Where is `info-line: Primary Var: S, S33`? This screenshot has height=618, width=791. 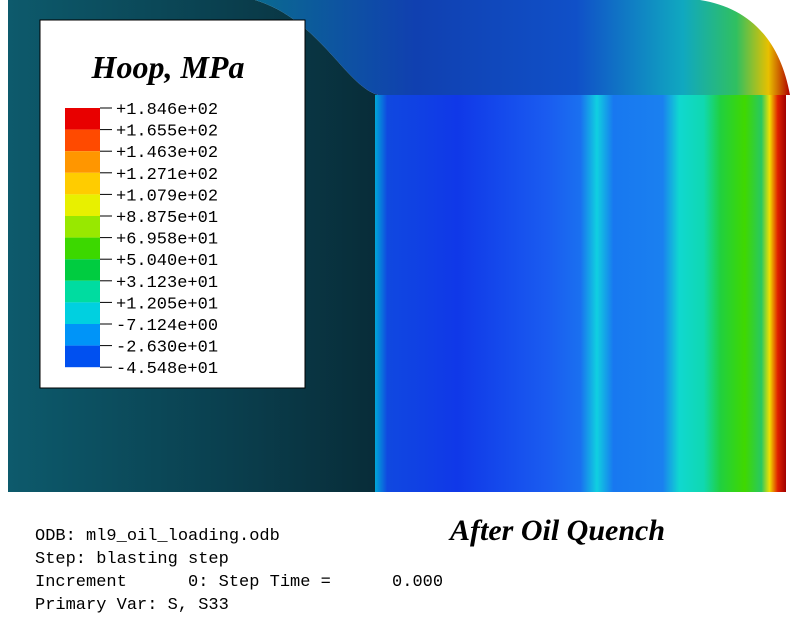
info-line: Primary Var: S, S33 is located at coordinates (132, 605).